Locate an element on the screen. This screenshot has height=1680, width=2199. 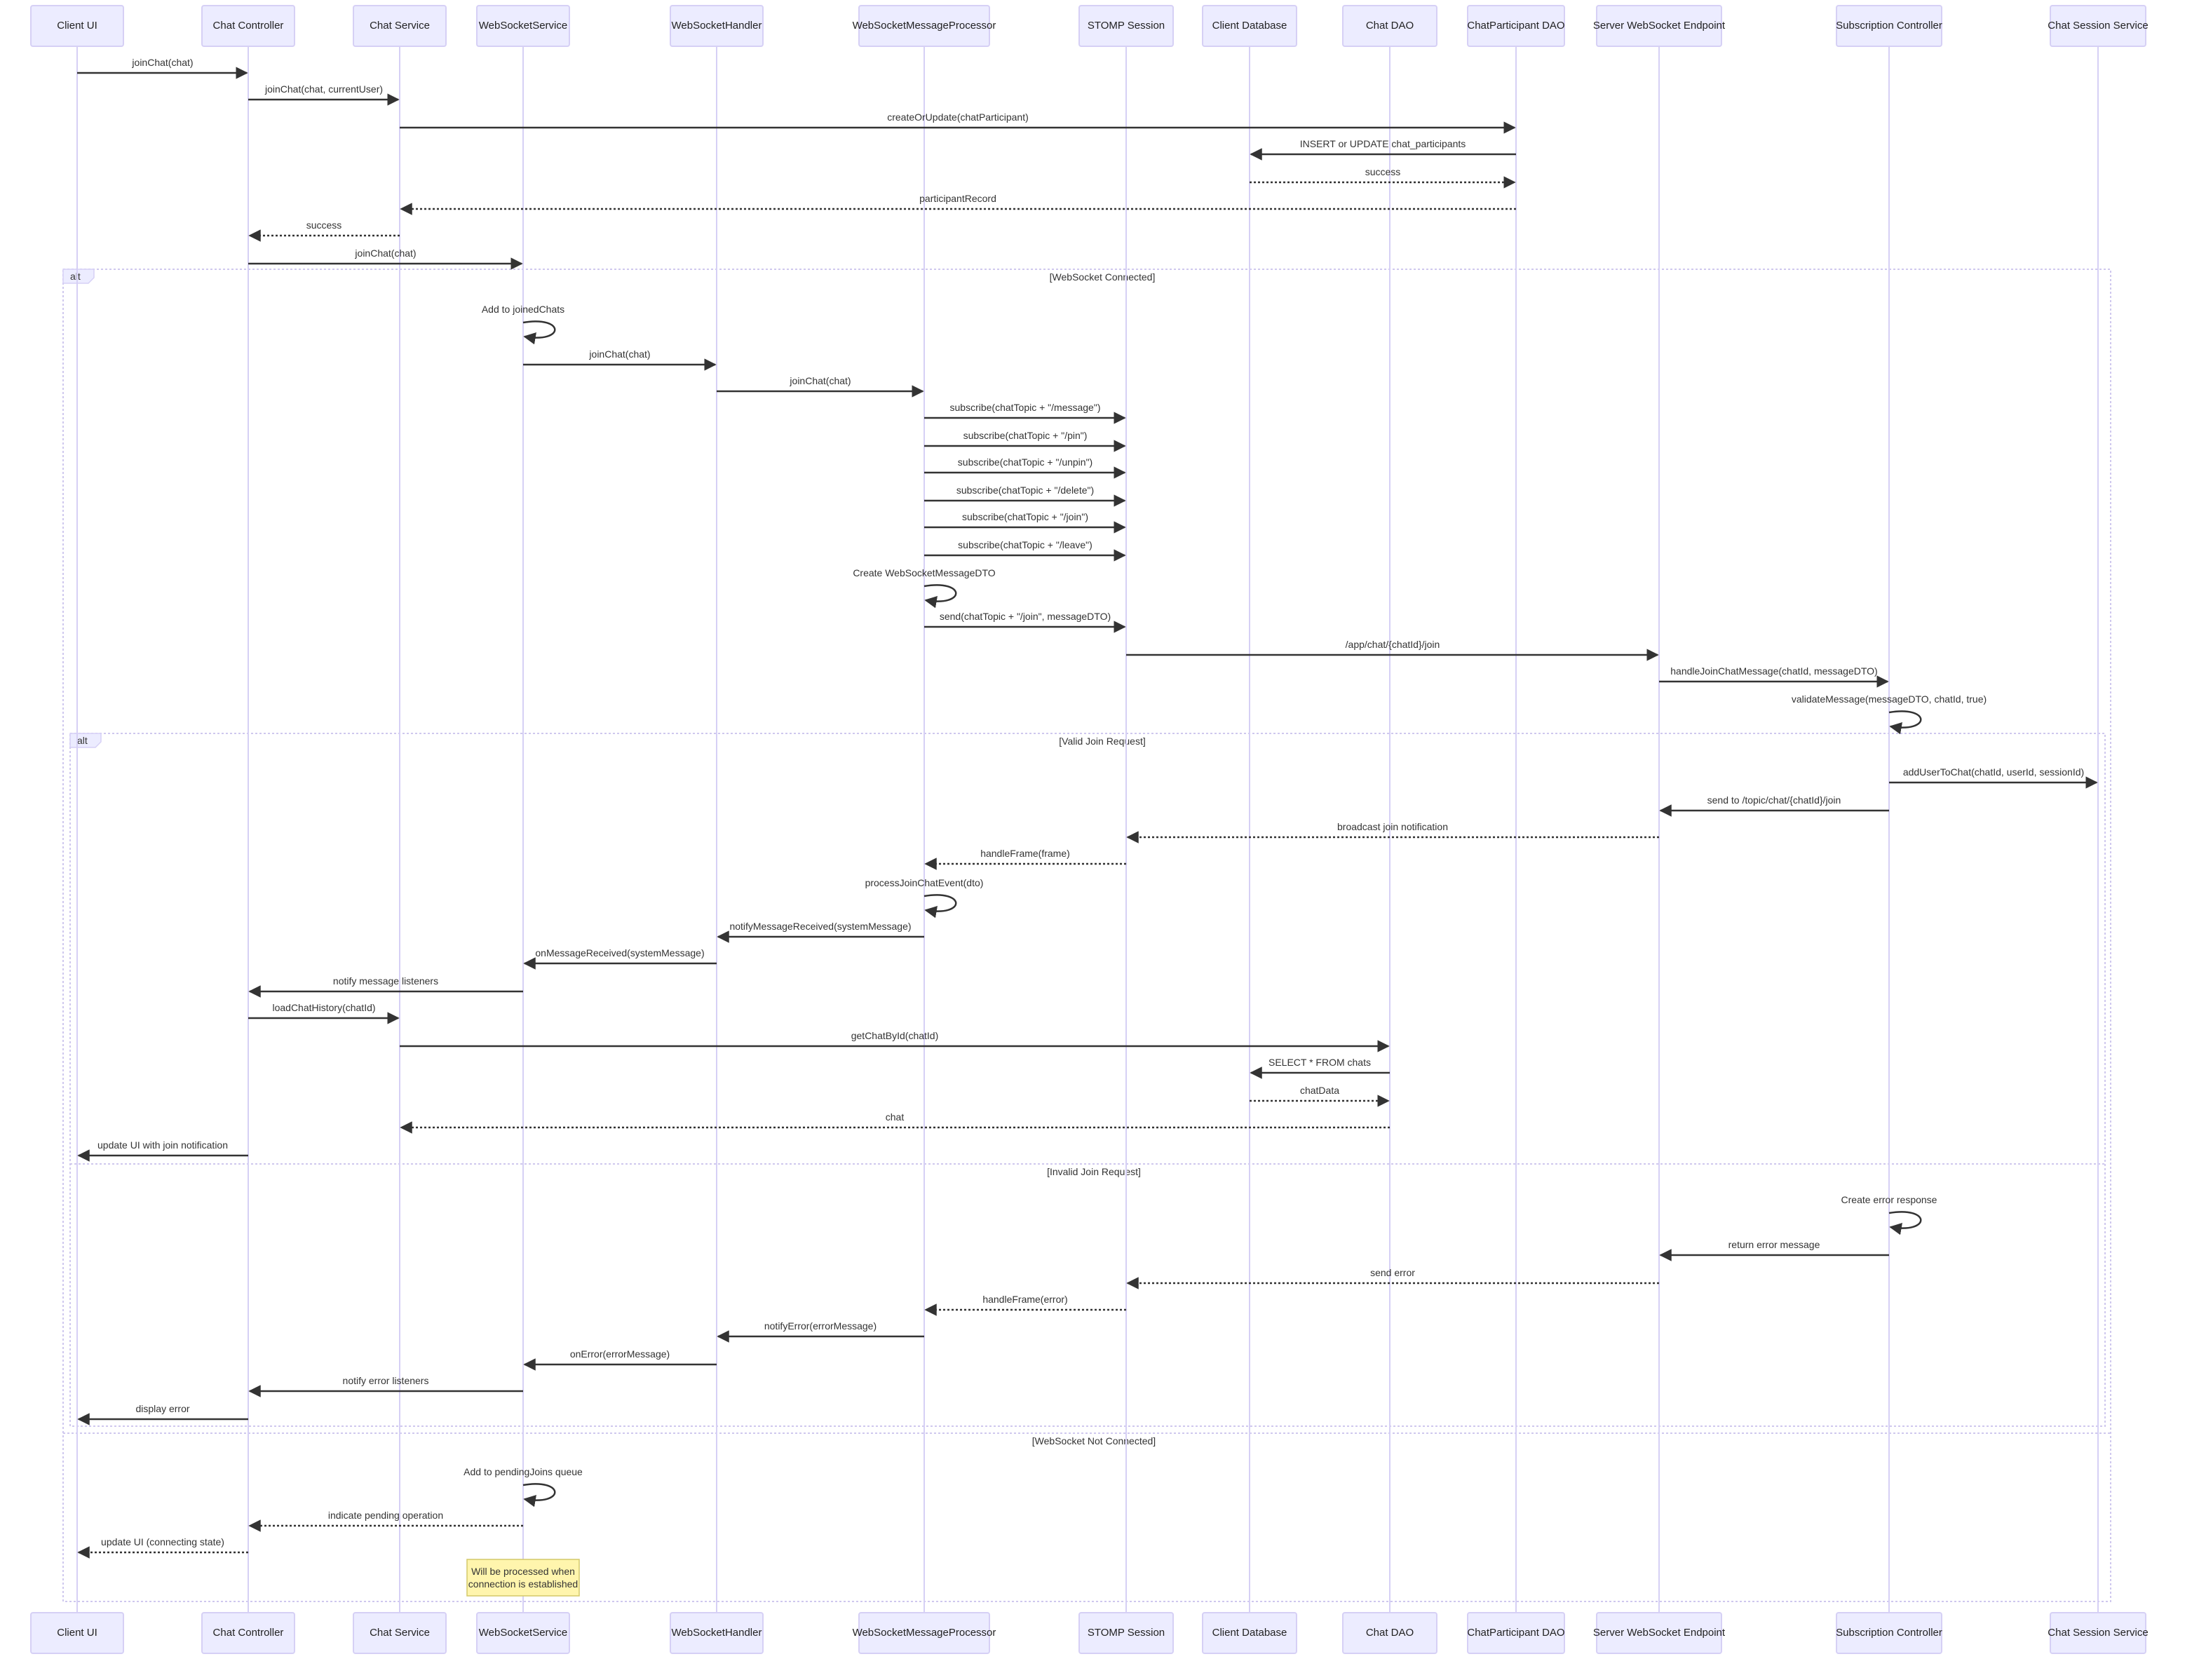
message: subscribe(chatTopic + "/delete") is located at coordinates (1025, 496).